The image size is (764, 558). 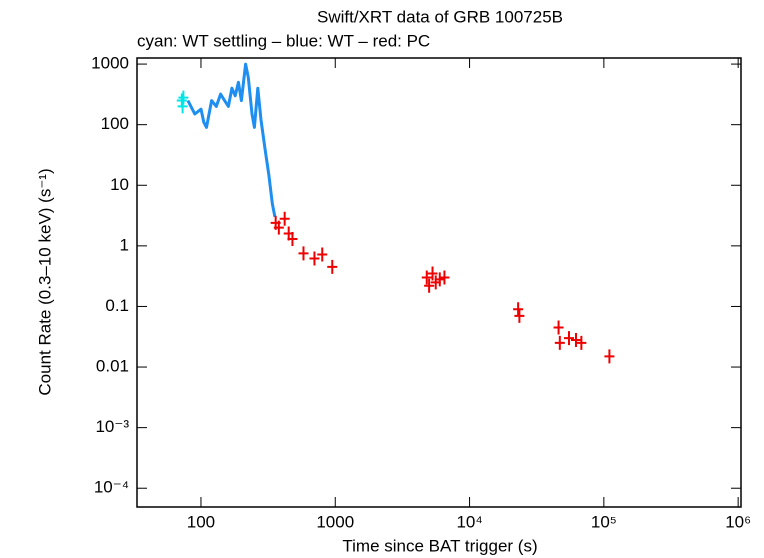 I want to click on y-tick-label: 1, so click(x=124, y=244).